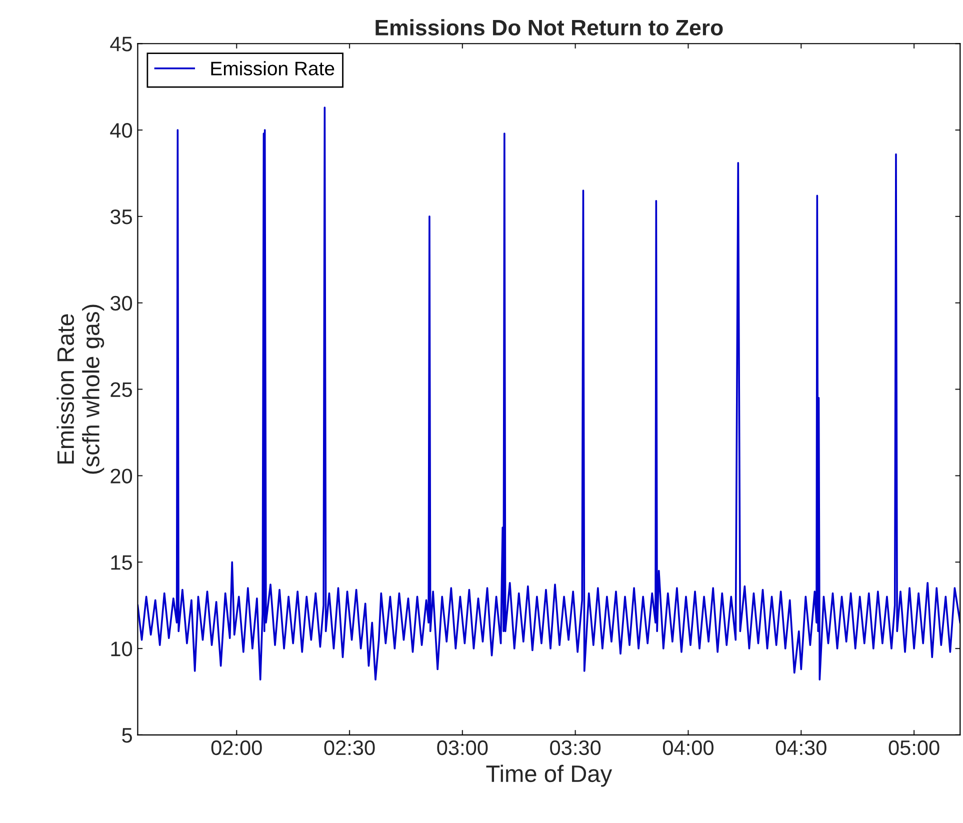 This screenshot has height=823, width=963. What do you see at coordinates (121, 130) in the screenshot?
I see `y-tick-label: 40` at bounding box center [121, 130].